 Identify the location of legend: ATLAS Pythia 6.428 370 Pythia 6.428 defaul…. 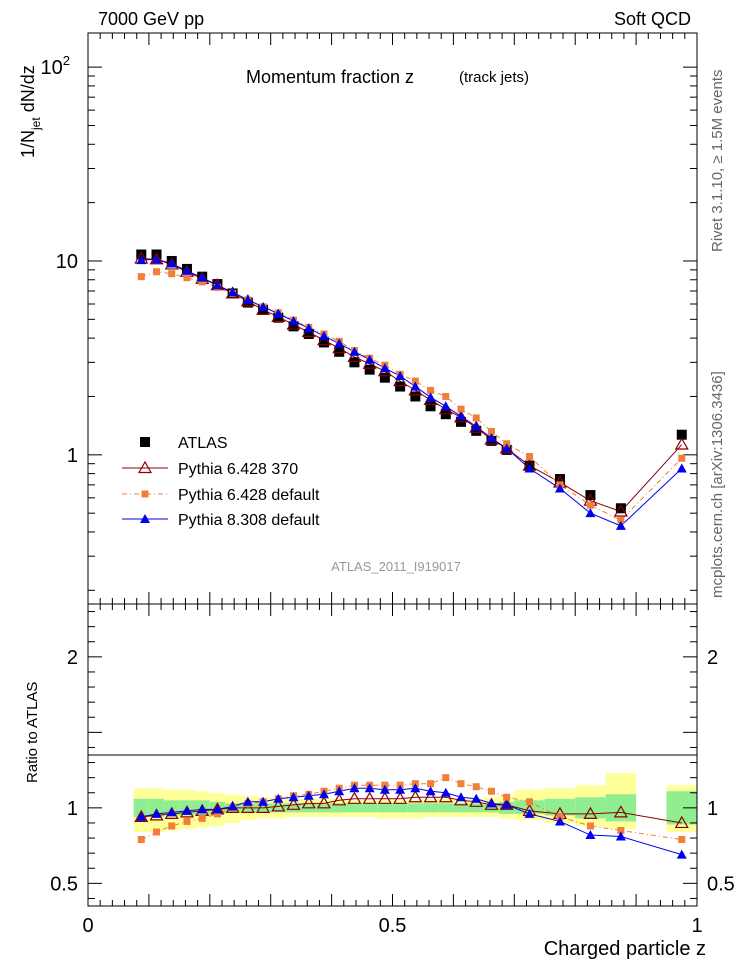
(221, 482).